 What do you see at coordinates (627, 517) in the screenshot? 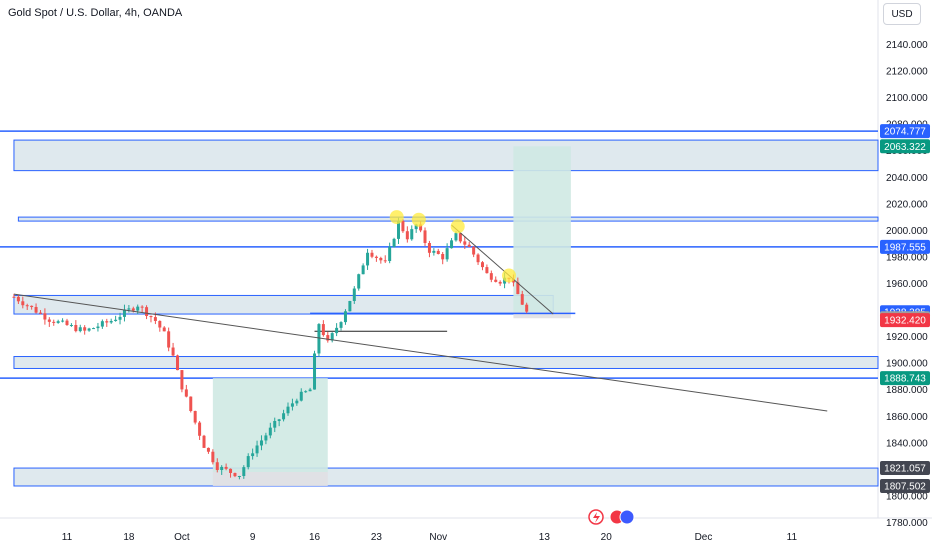
I see `us-flag-icon` at bounding box center [627, 517].